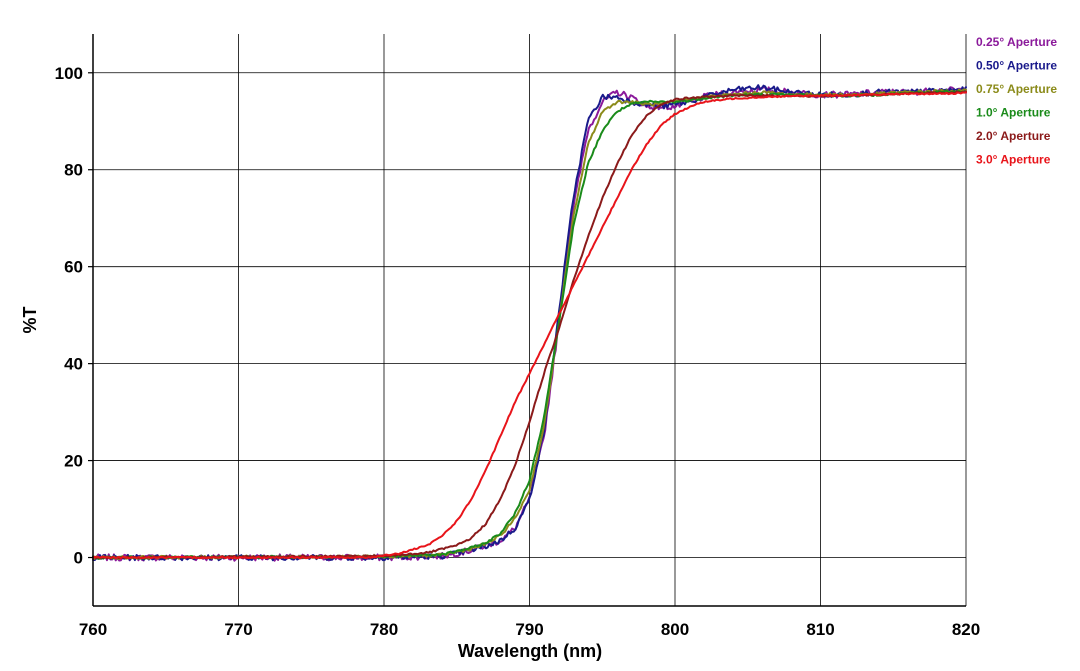  I want to click on y-tick-label: 80, so click(73, 170).